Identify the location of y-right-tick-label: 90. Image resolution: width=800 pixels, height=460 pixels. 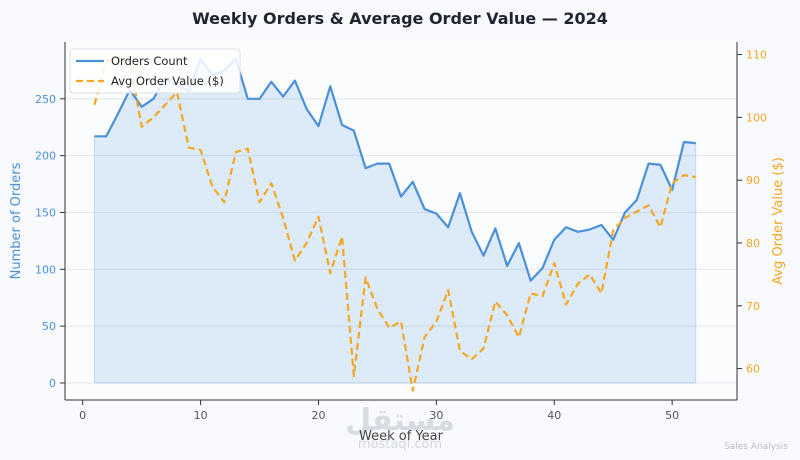
(753, 180).